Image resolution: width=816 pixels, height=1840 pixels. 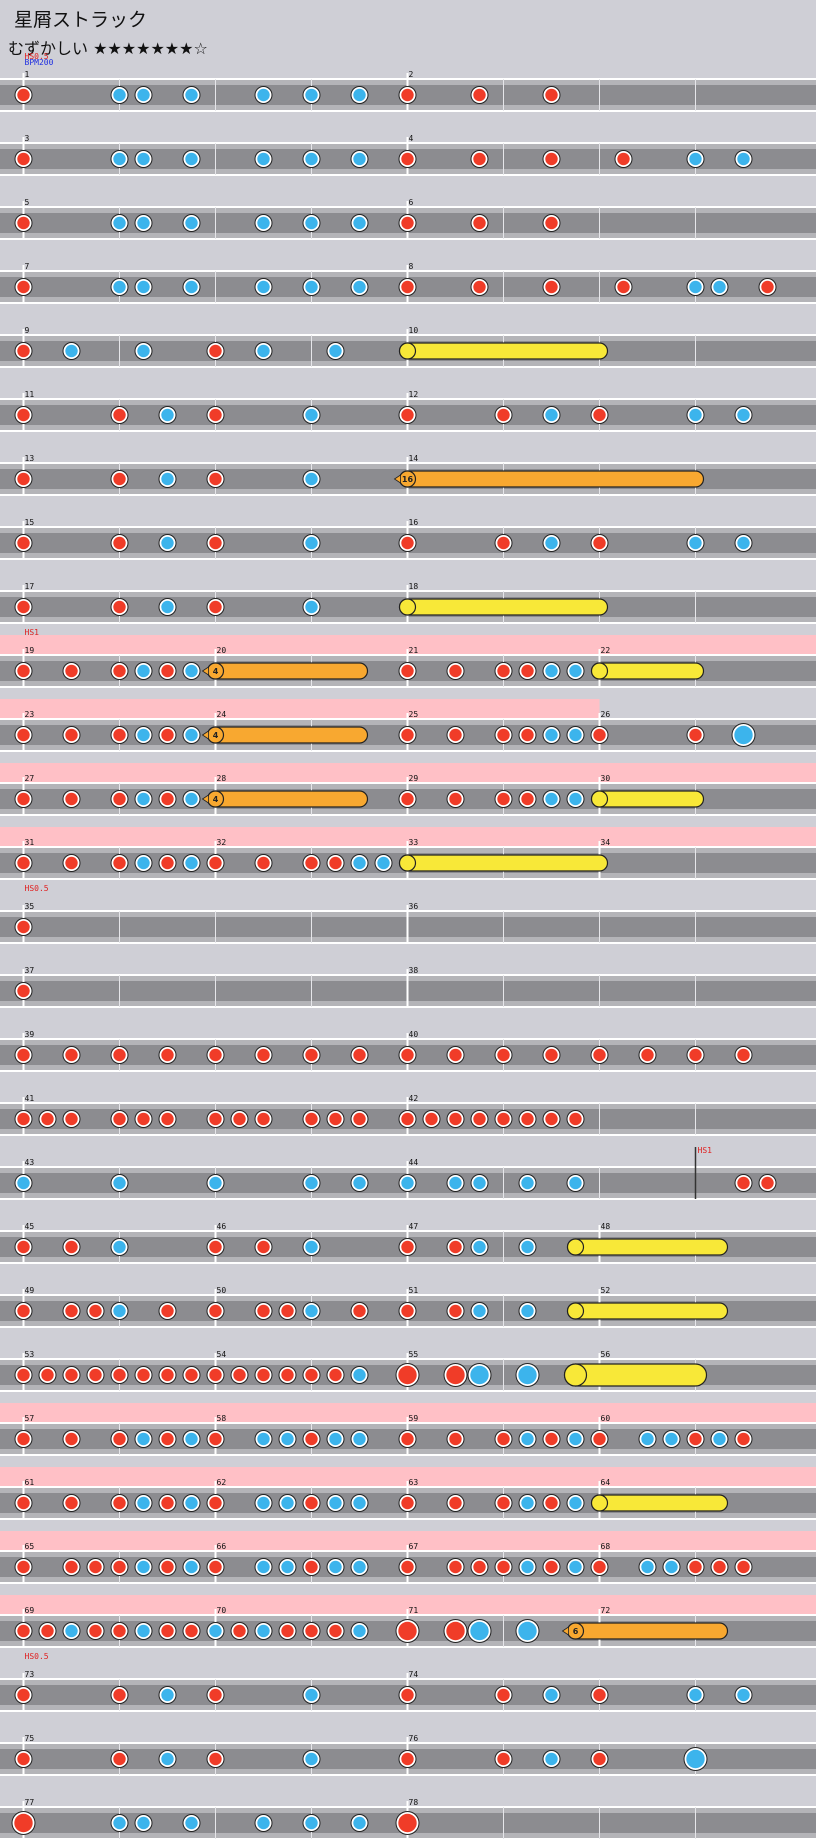 I want to click on chart-row: 57 58 59 60, so click(x=408, y=1429).